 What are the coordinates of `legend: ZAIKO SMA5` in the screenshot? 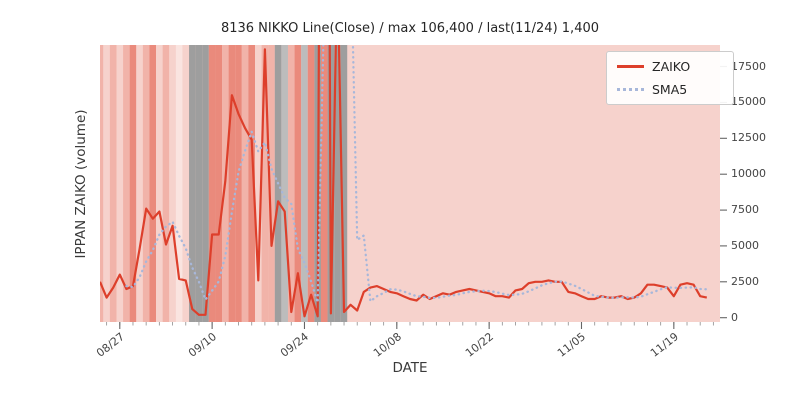 It's located at (670, 78).